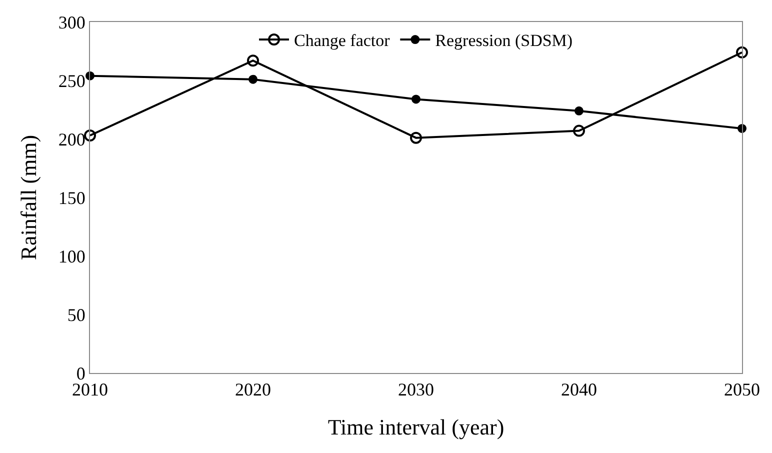  What do you see at coordinates (72, 80) in the screenshot?
I see `y-tick-label: 250` at bounding box center [72, 80].